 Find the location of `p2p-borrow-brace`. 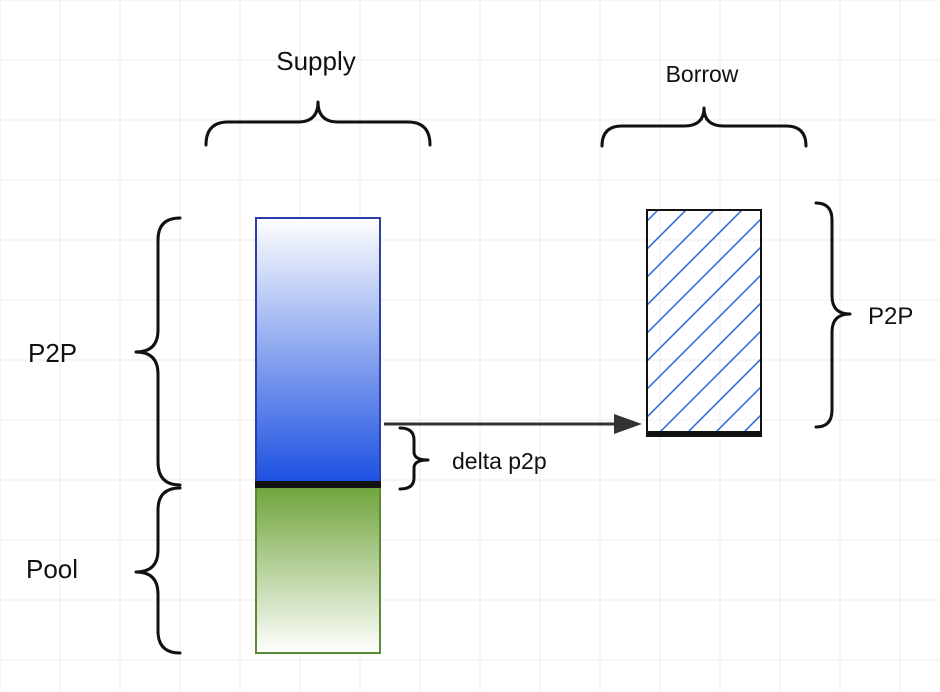

p2p-borrow-brace is located at coordinates (833, 315).